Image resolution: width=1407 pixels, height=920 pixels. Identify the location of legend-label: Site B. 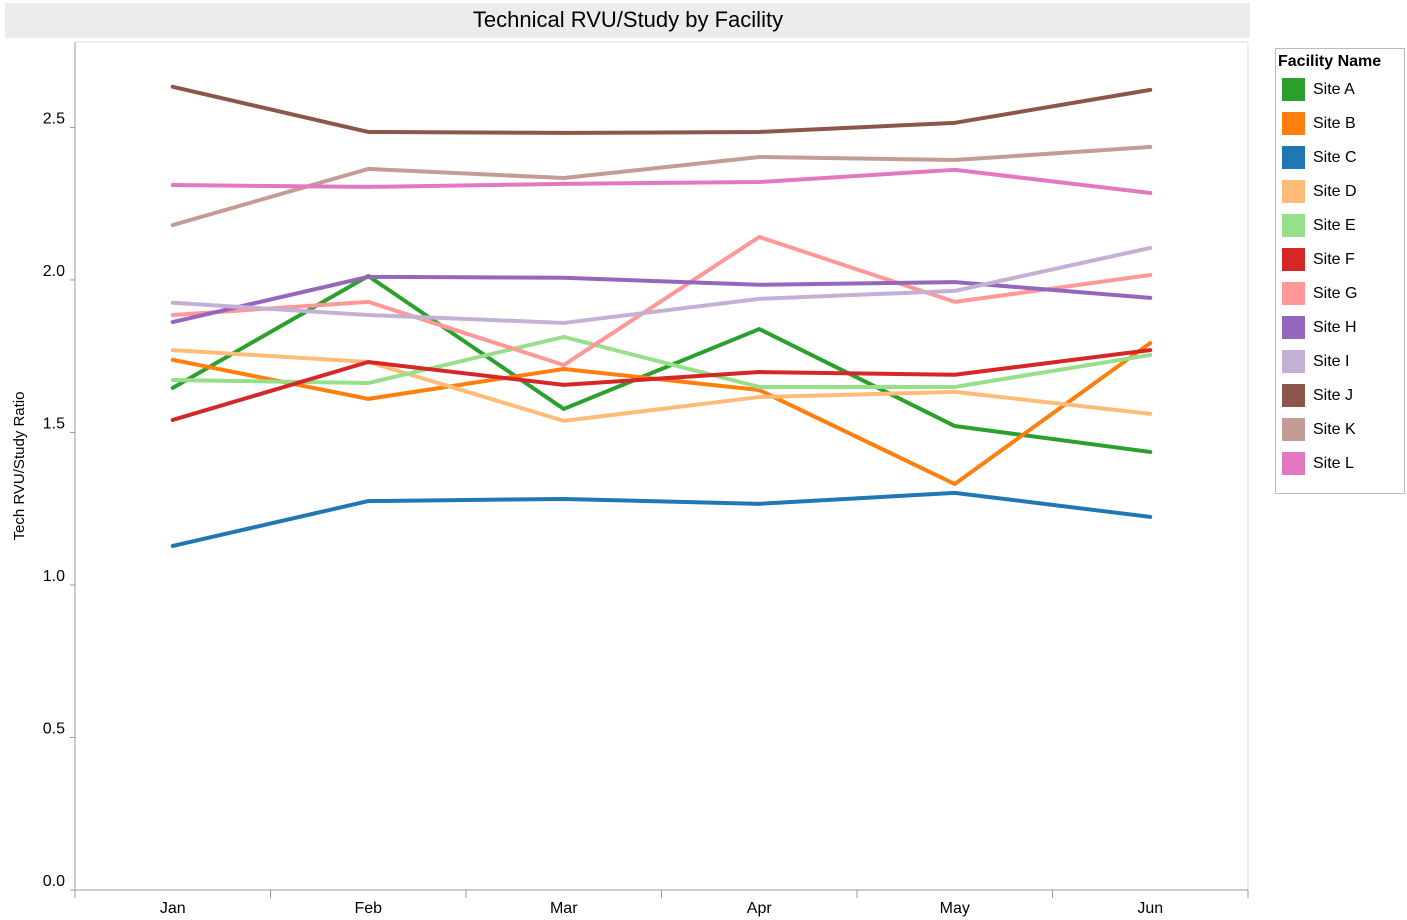
(1334, 123).